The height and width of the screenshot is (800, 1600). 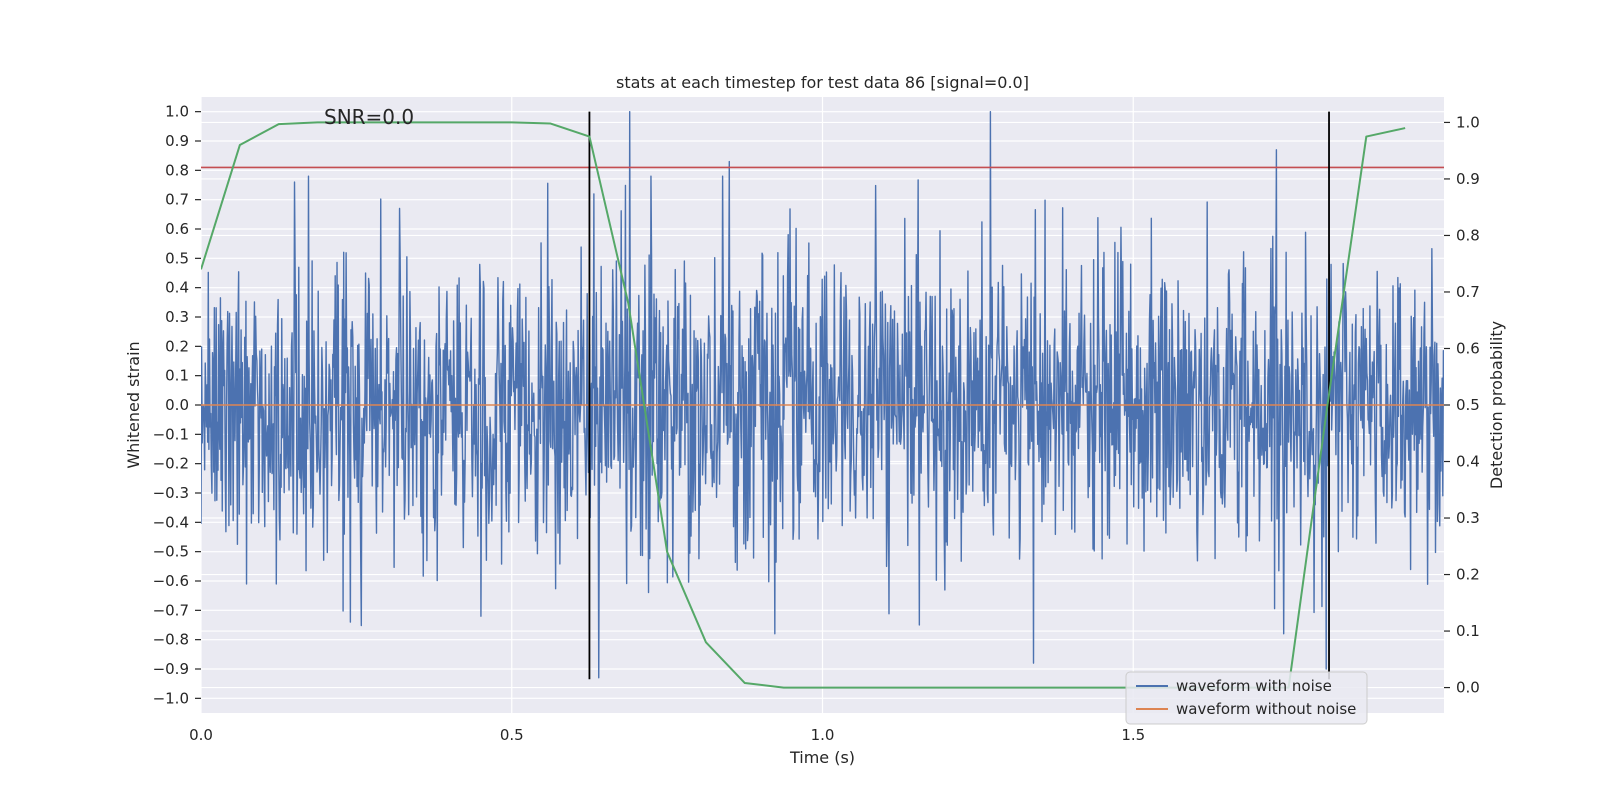 I want to click on y-tick-label: −0.6, so click(x=171, y=581).